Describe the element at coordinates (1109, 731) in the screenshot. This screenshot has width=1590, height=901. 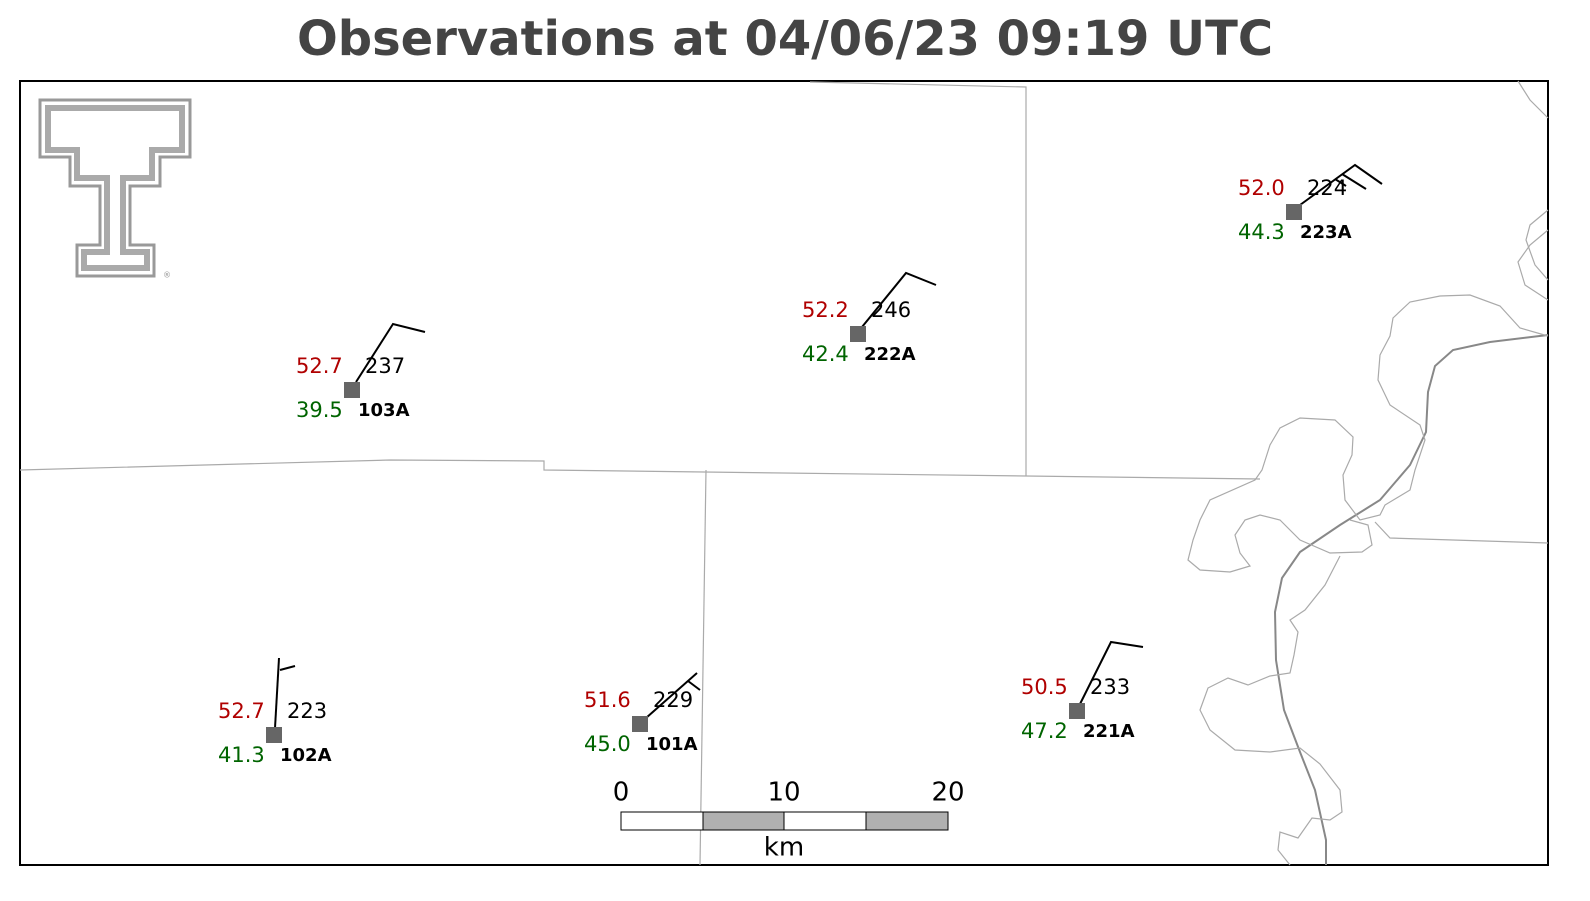
I see `station-id: 221A` at that location.